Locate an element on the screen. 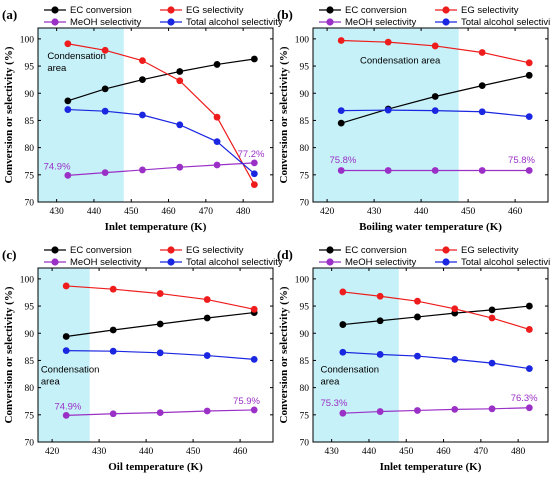 Image resolution: width=550 pixels, height=480 pixels. value-annotation: 75.9% is located at coordinates (246, 401).